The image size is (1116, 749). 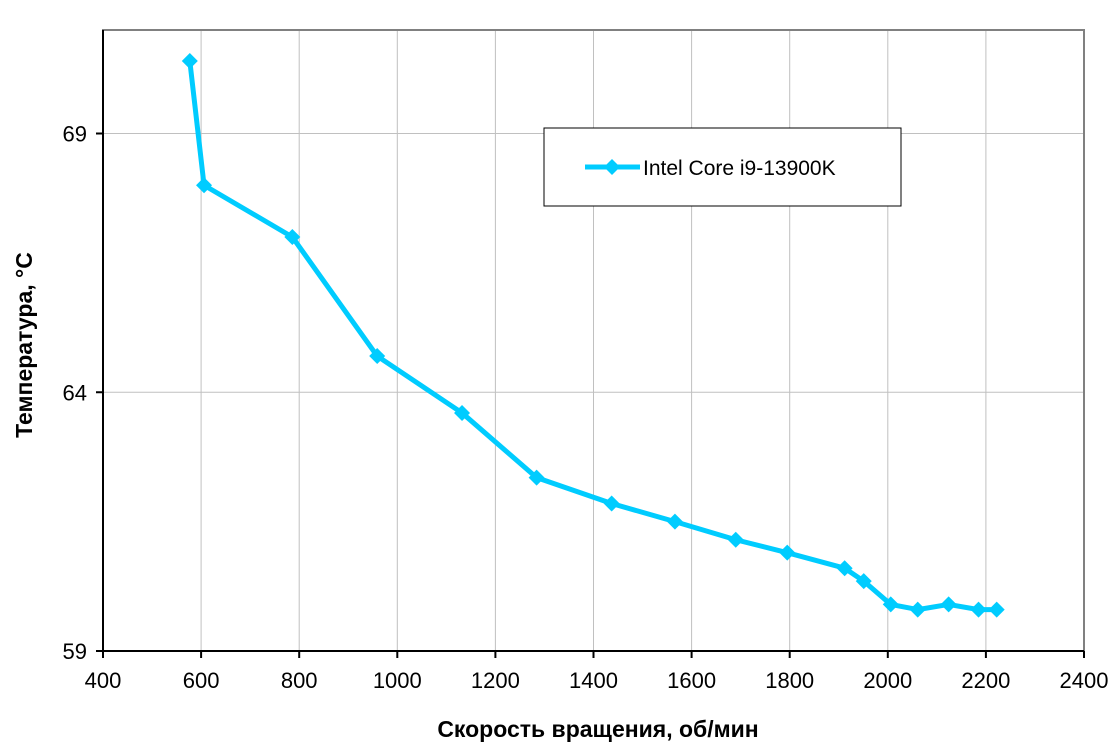 What do you see at coordinates (24, 345) in the screenshot?
I see `y-axis-title: Температура, °С` at bounding box center [24, 345].